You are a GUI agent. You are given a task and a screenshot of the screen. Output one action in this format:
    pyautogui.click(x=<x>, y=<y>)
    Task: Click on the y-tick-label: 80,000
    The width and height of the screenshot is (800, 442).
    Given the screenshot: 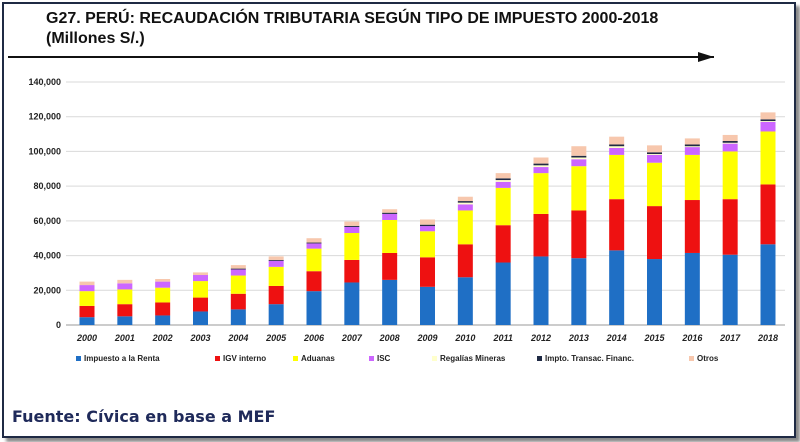 What is the action you would take?
    pyautogui.click(x=47, y=186)
    